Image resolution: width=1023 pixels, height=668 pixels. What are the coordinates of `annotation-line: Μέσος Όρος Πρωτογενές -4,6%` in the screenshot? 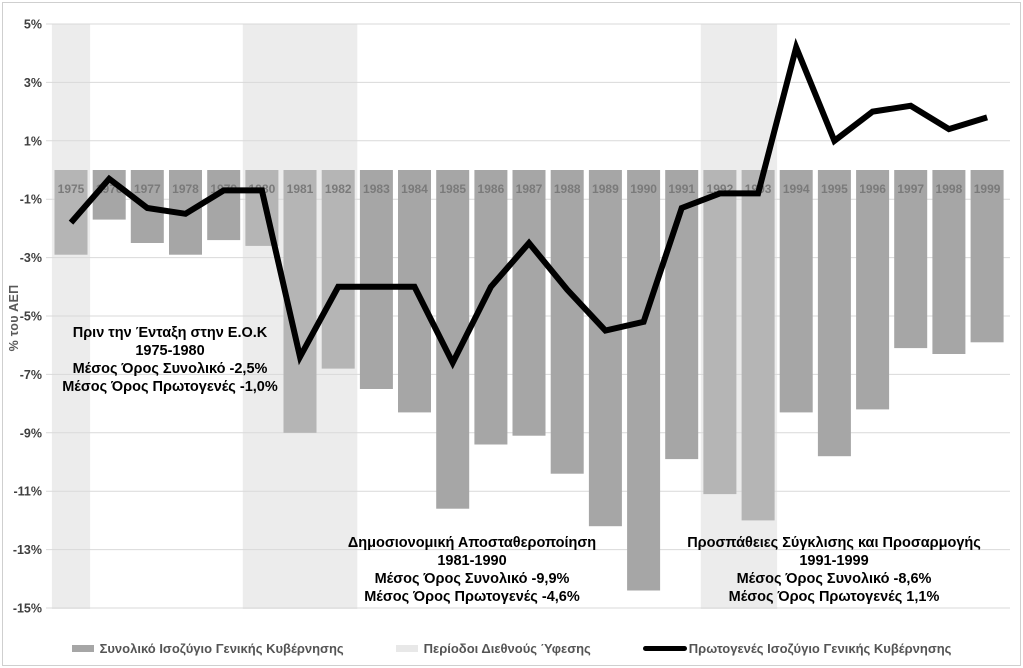 It's located at (472, 597).